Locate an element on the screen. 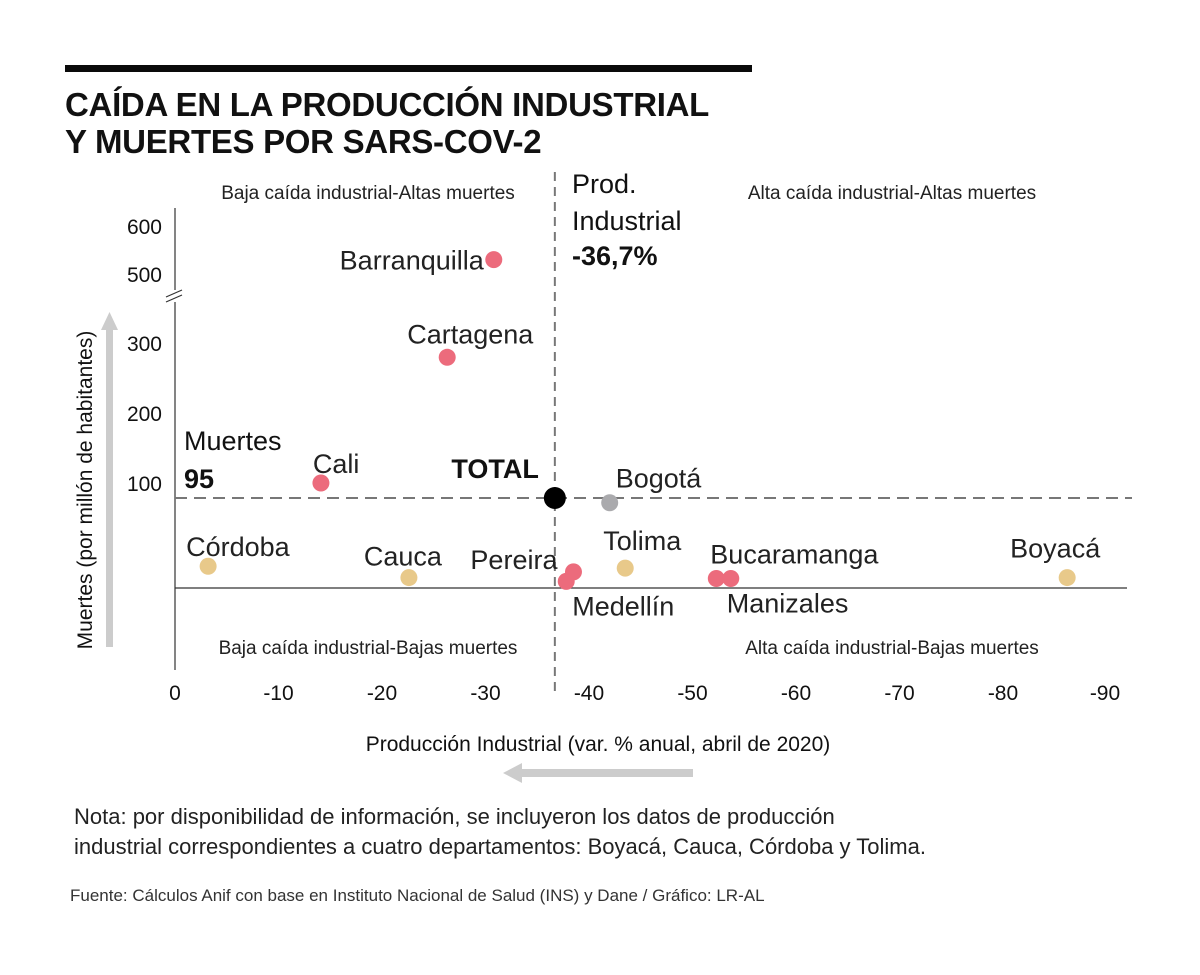  point-cali is located at coordinates (321, 483).